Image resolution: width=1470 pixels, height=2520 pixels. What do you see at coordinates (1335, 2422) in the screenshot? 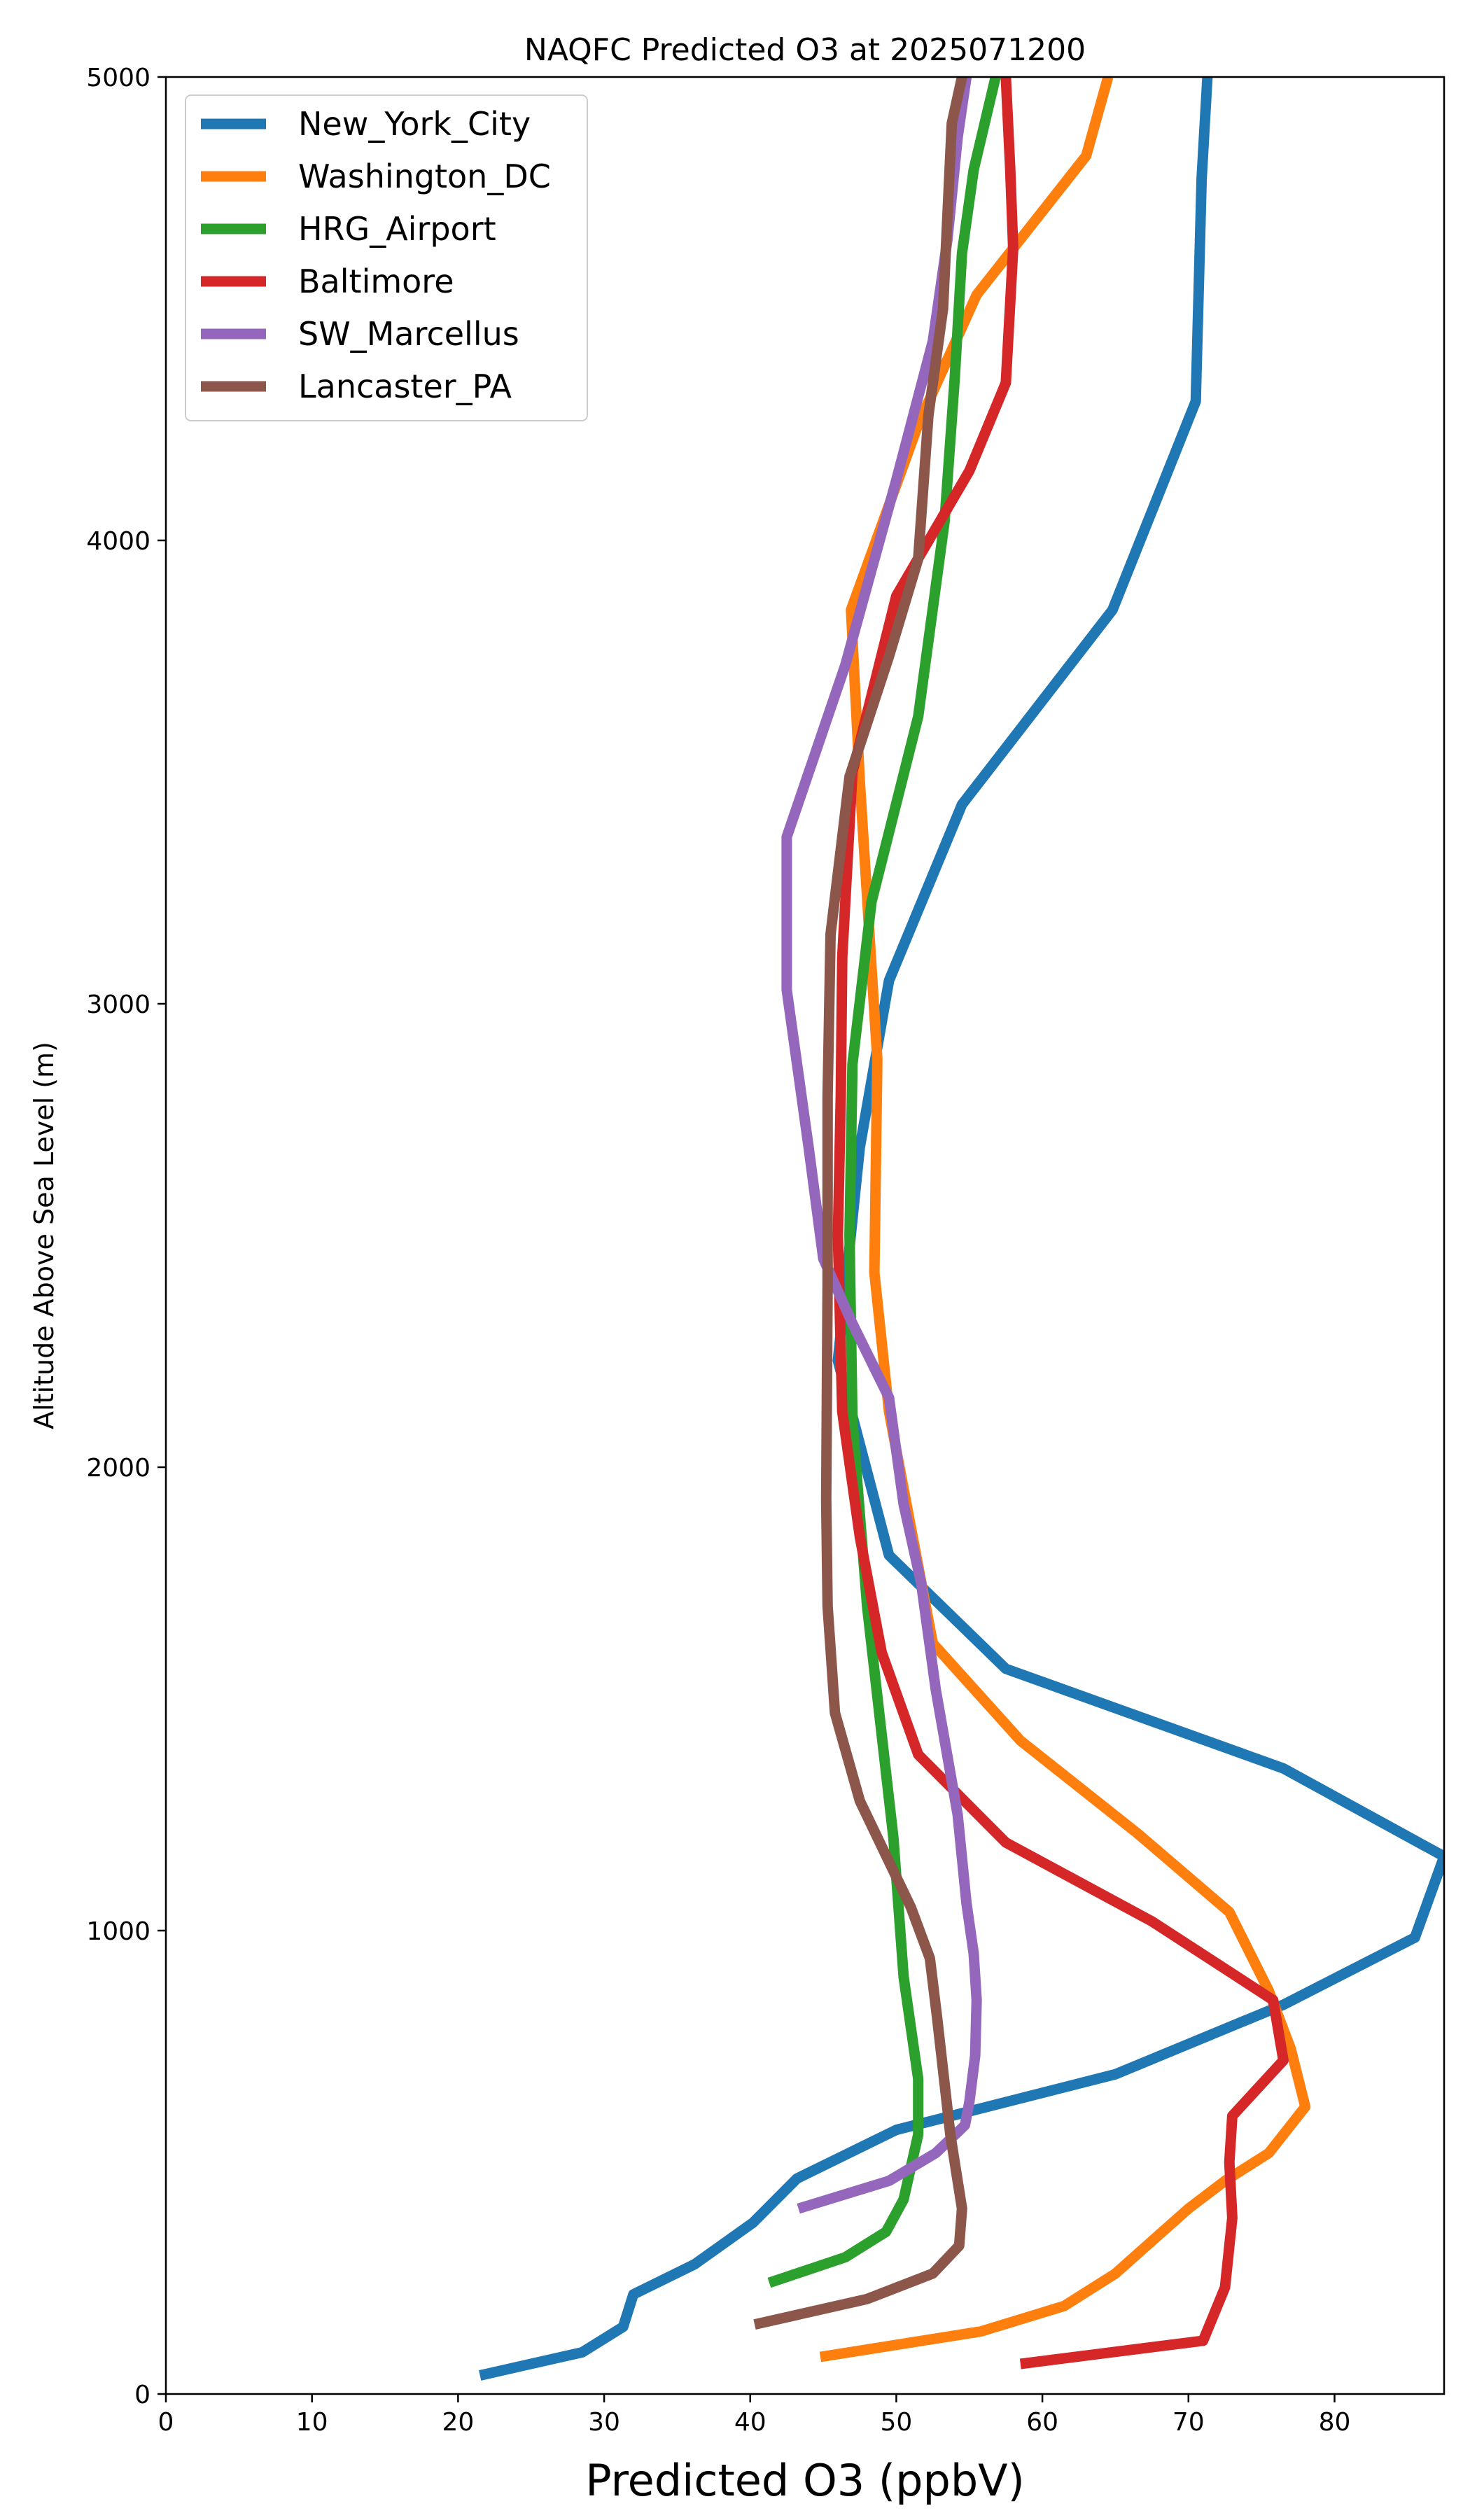
I see `x-tick-label: 80` at bounding box center [1335, 2422].